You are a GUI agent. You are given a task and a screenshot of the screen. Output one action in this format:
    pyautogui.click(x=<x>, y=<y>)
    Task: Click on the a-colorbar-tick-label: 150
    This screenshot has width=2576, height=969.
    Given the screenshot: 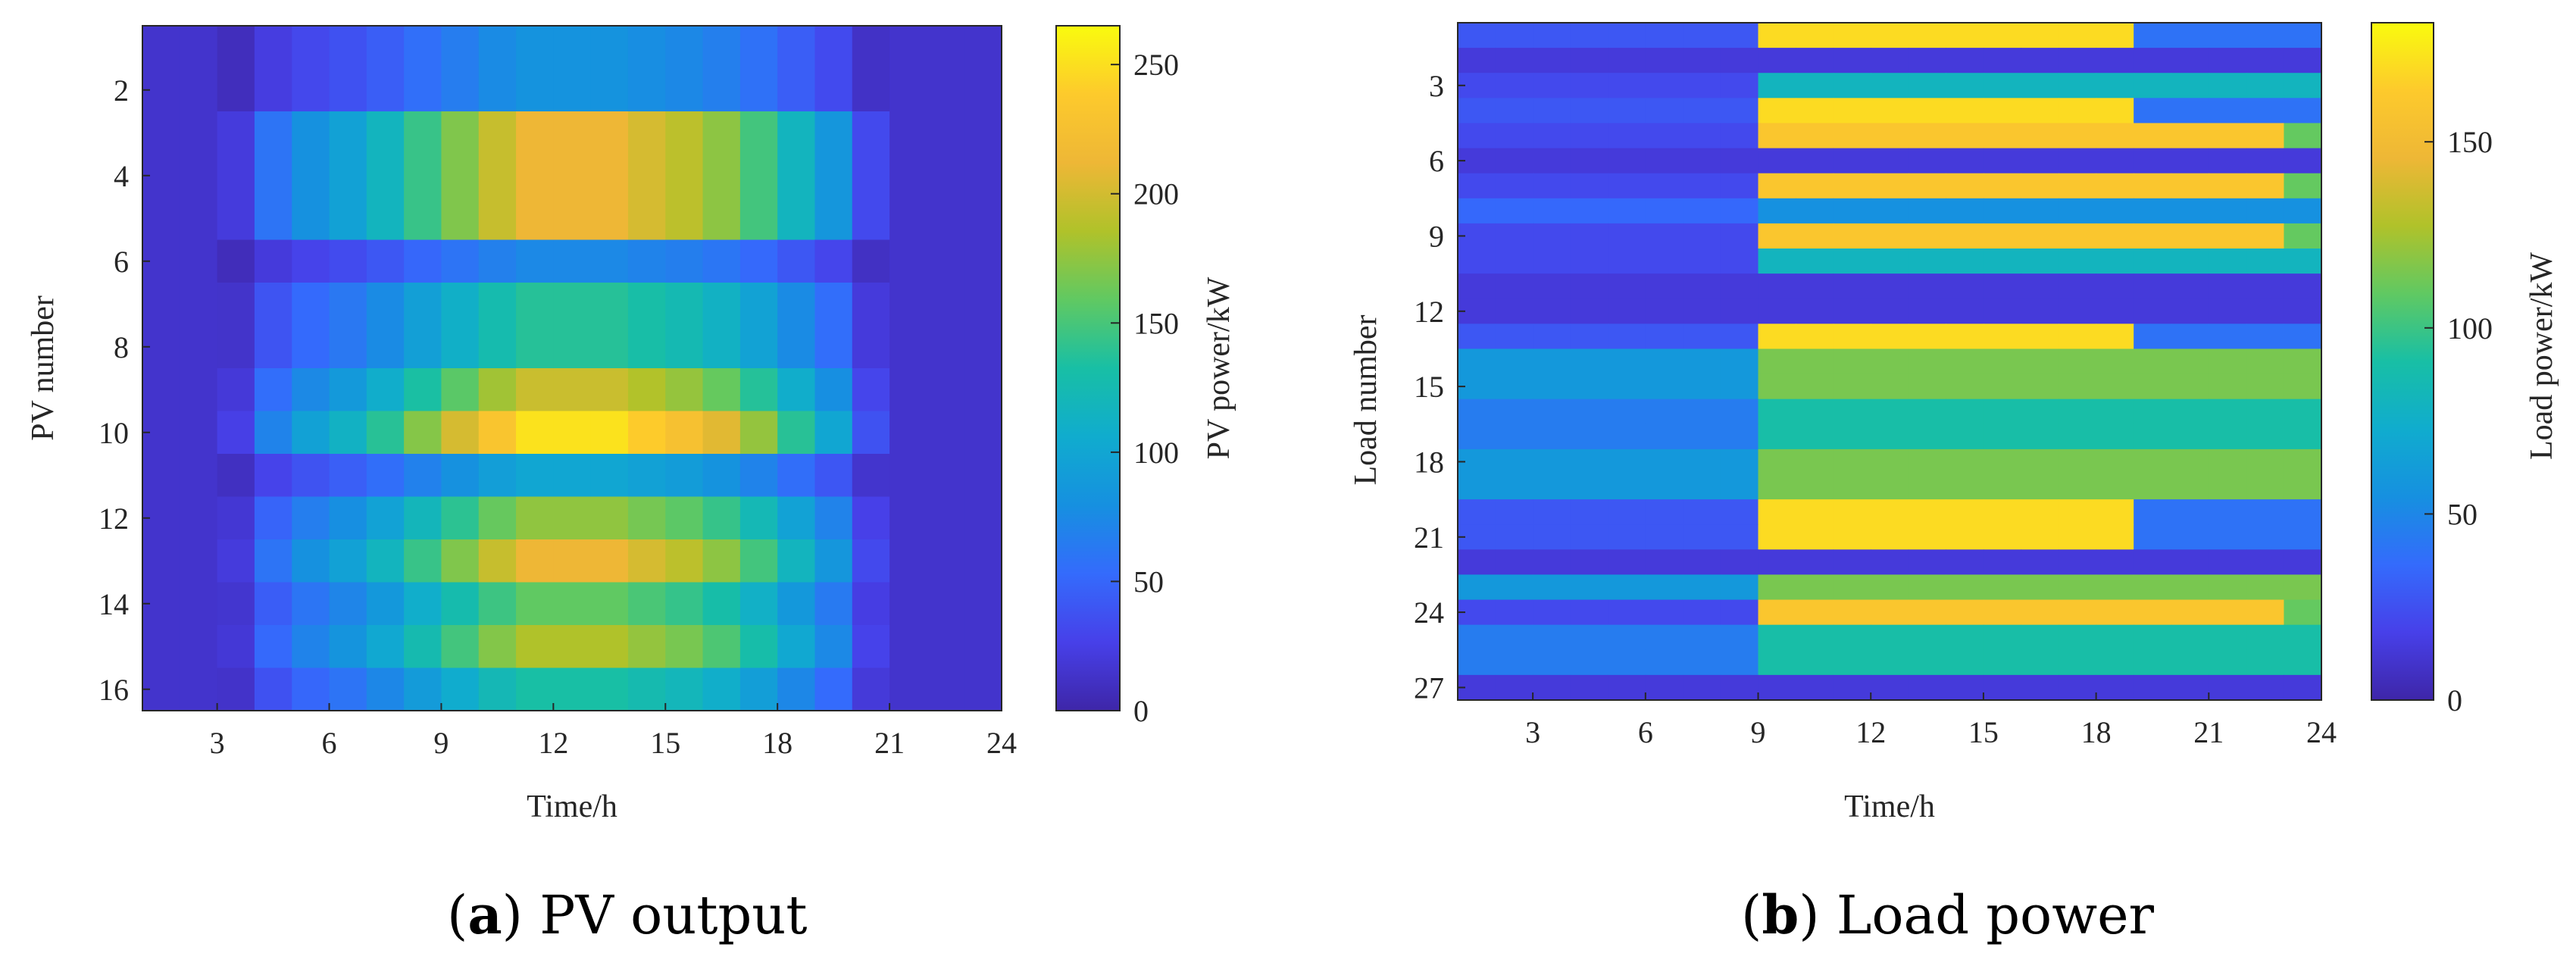 What is the action you would take?
    pyautogui.click(x=1156, y=323)
    